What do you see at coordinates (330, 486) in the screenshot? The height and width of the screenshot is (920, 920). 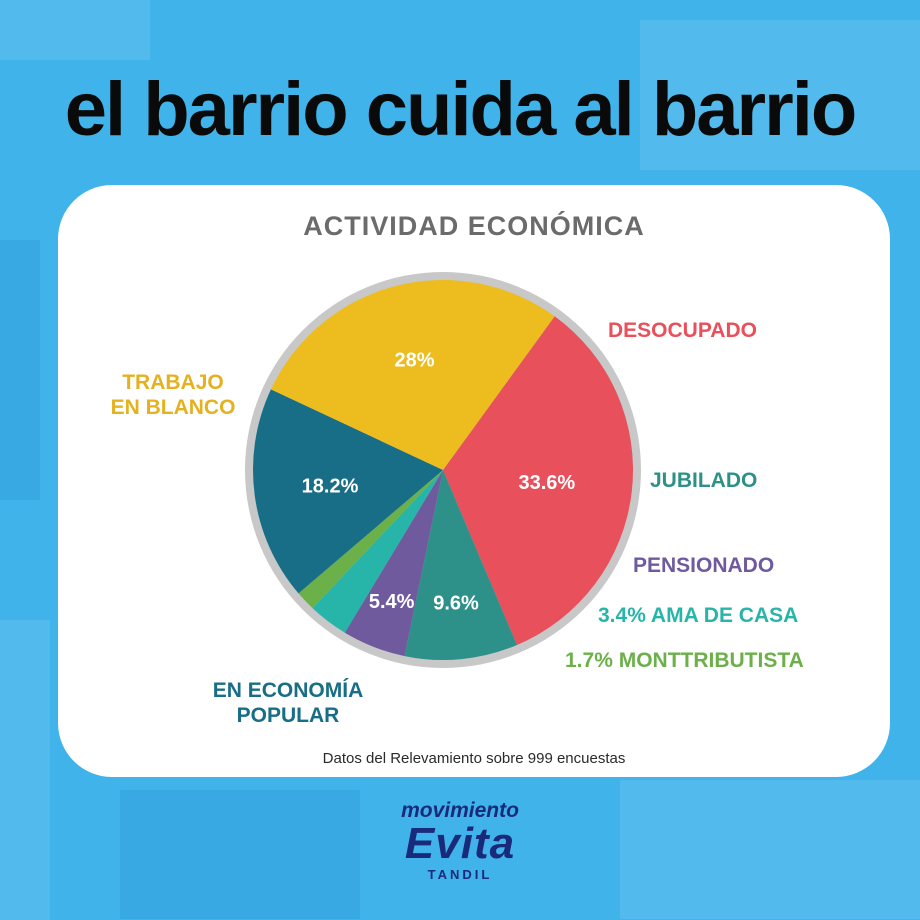 I see `slice-value-label: 18.2%` at bounding box center [330, 486].